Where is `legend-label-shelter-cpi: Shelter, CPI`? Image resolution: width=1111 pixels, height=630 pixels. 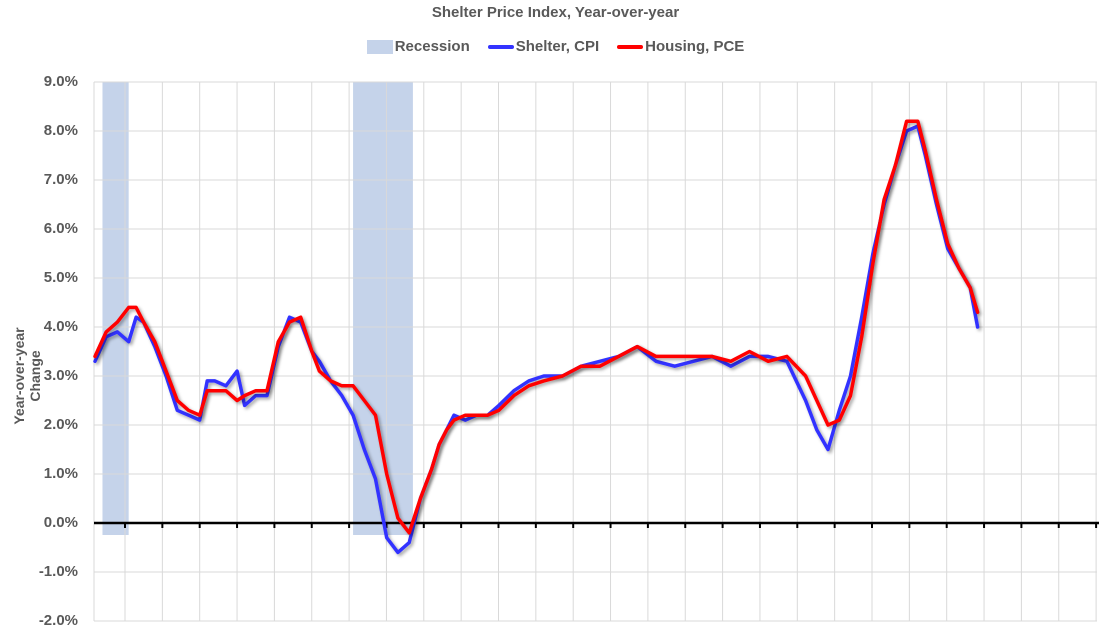
legend-label-shelter-cpi: Shelter, CPI is located at coordinates (557, 46).